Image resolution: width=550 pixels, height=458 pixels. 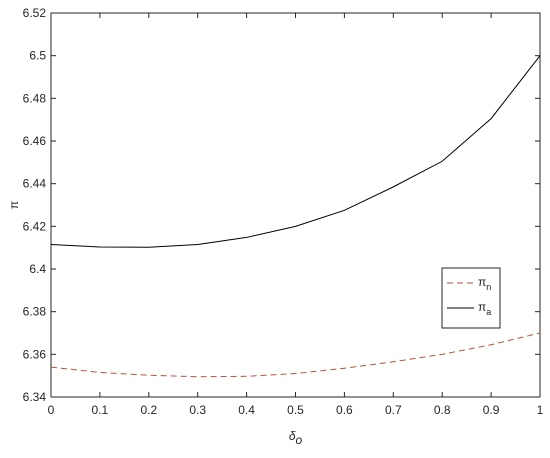 I want to click on y-tick-label: 6.4, so click(x=37, y=269).